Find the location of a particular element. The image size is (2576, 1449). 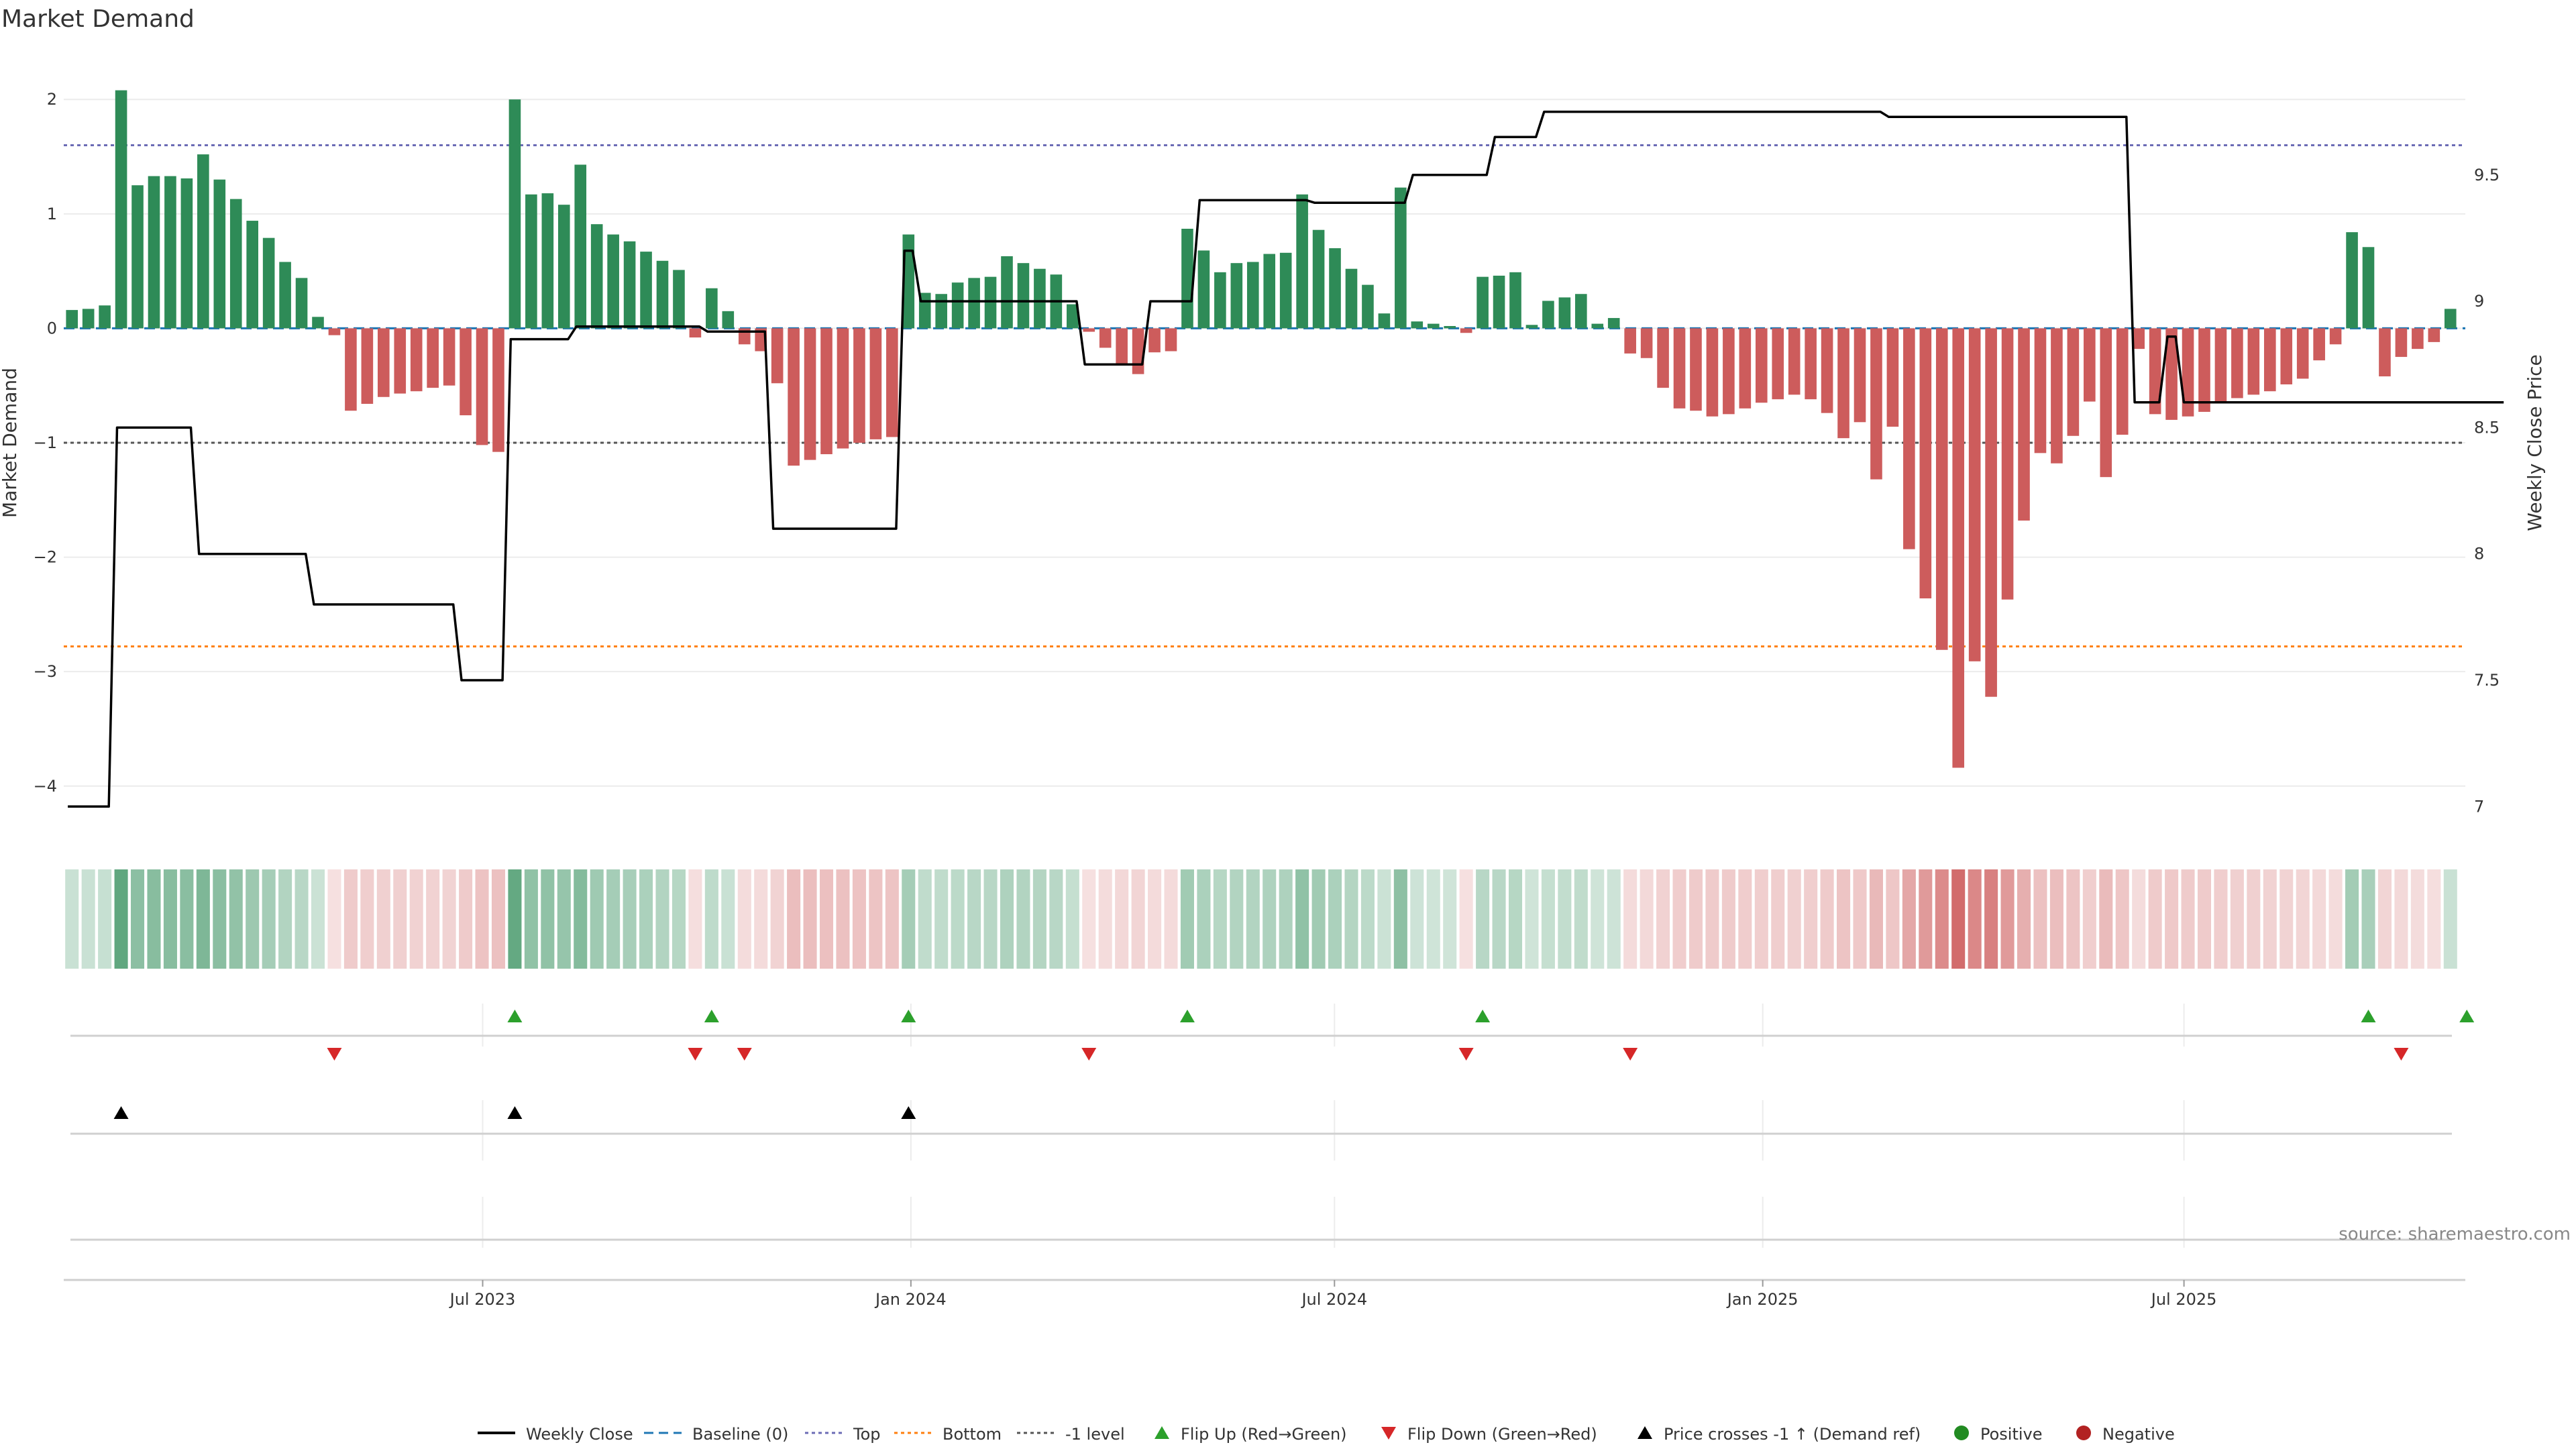

legend-item: Negative is located at coordinates (2125, 1434).